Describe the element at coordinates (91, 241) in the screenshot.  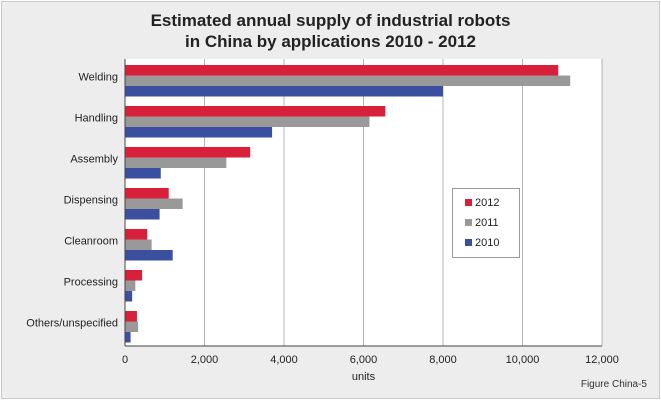
I see `category-label-cleanroom: Cleanroom` at that location.